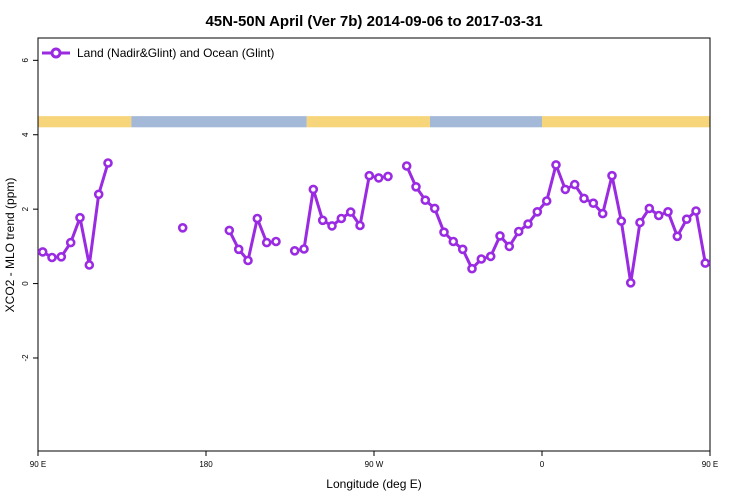 Image resolution: width=750 pixels, height=500 pixels. I want to click on x-tick-label-0: 90 E, so click(38, 464).